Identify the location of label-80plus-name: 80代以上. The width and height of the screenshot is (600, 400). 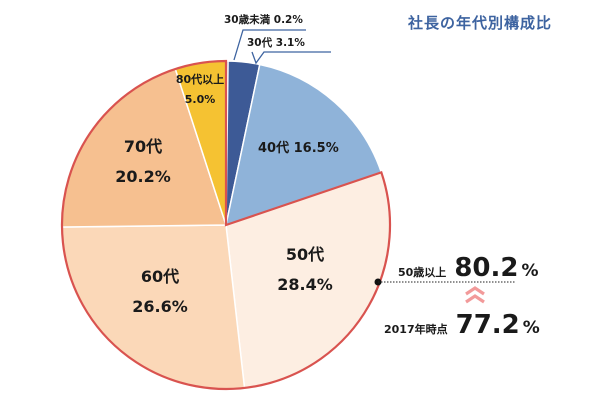
(200, 79).